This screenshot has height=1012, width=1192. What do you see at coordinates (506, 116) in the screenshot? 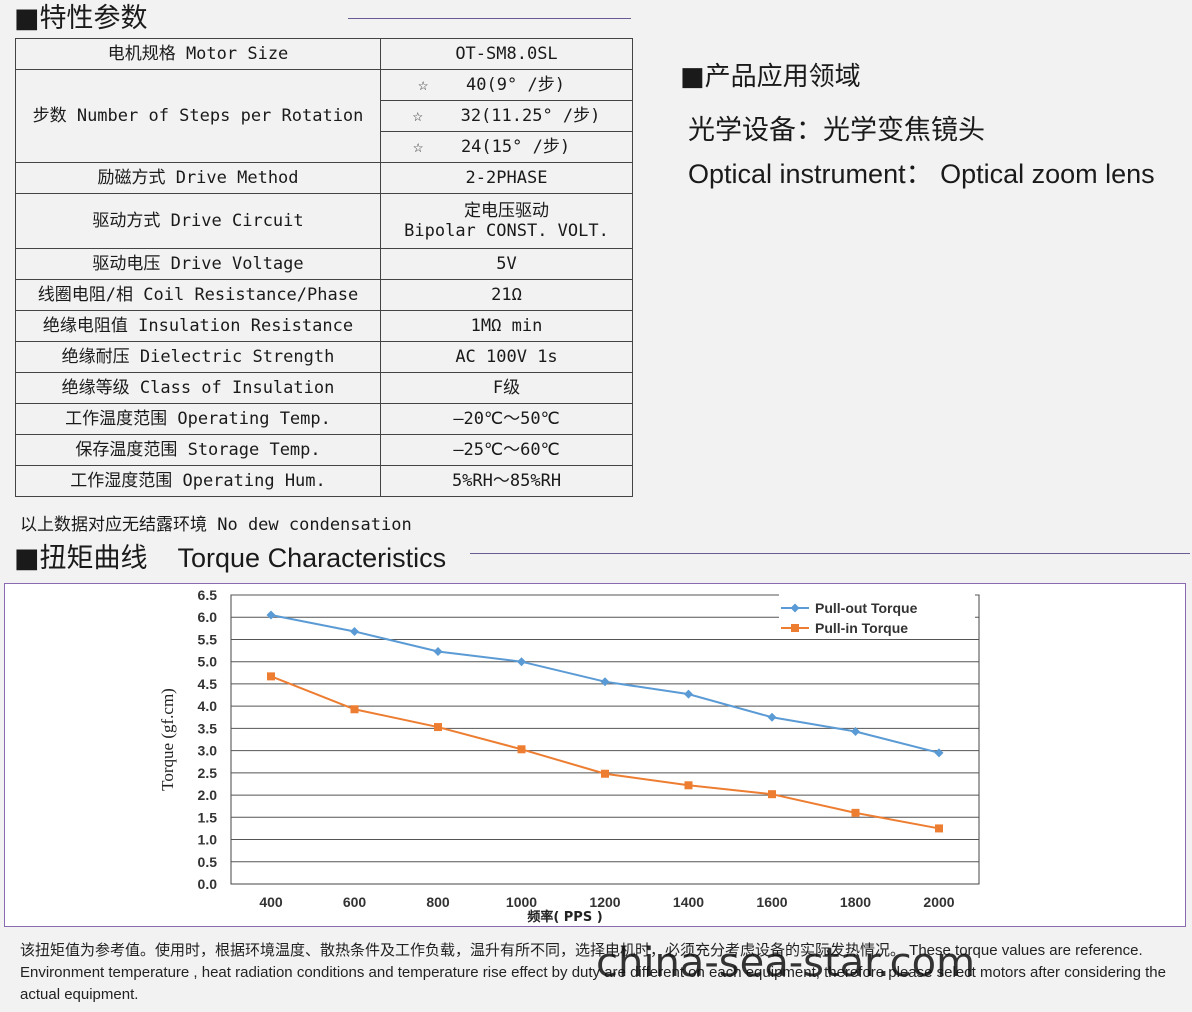
I see `row-value: ☆ 32(11.25° /步)` at bounding box center [506, 116].